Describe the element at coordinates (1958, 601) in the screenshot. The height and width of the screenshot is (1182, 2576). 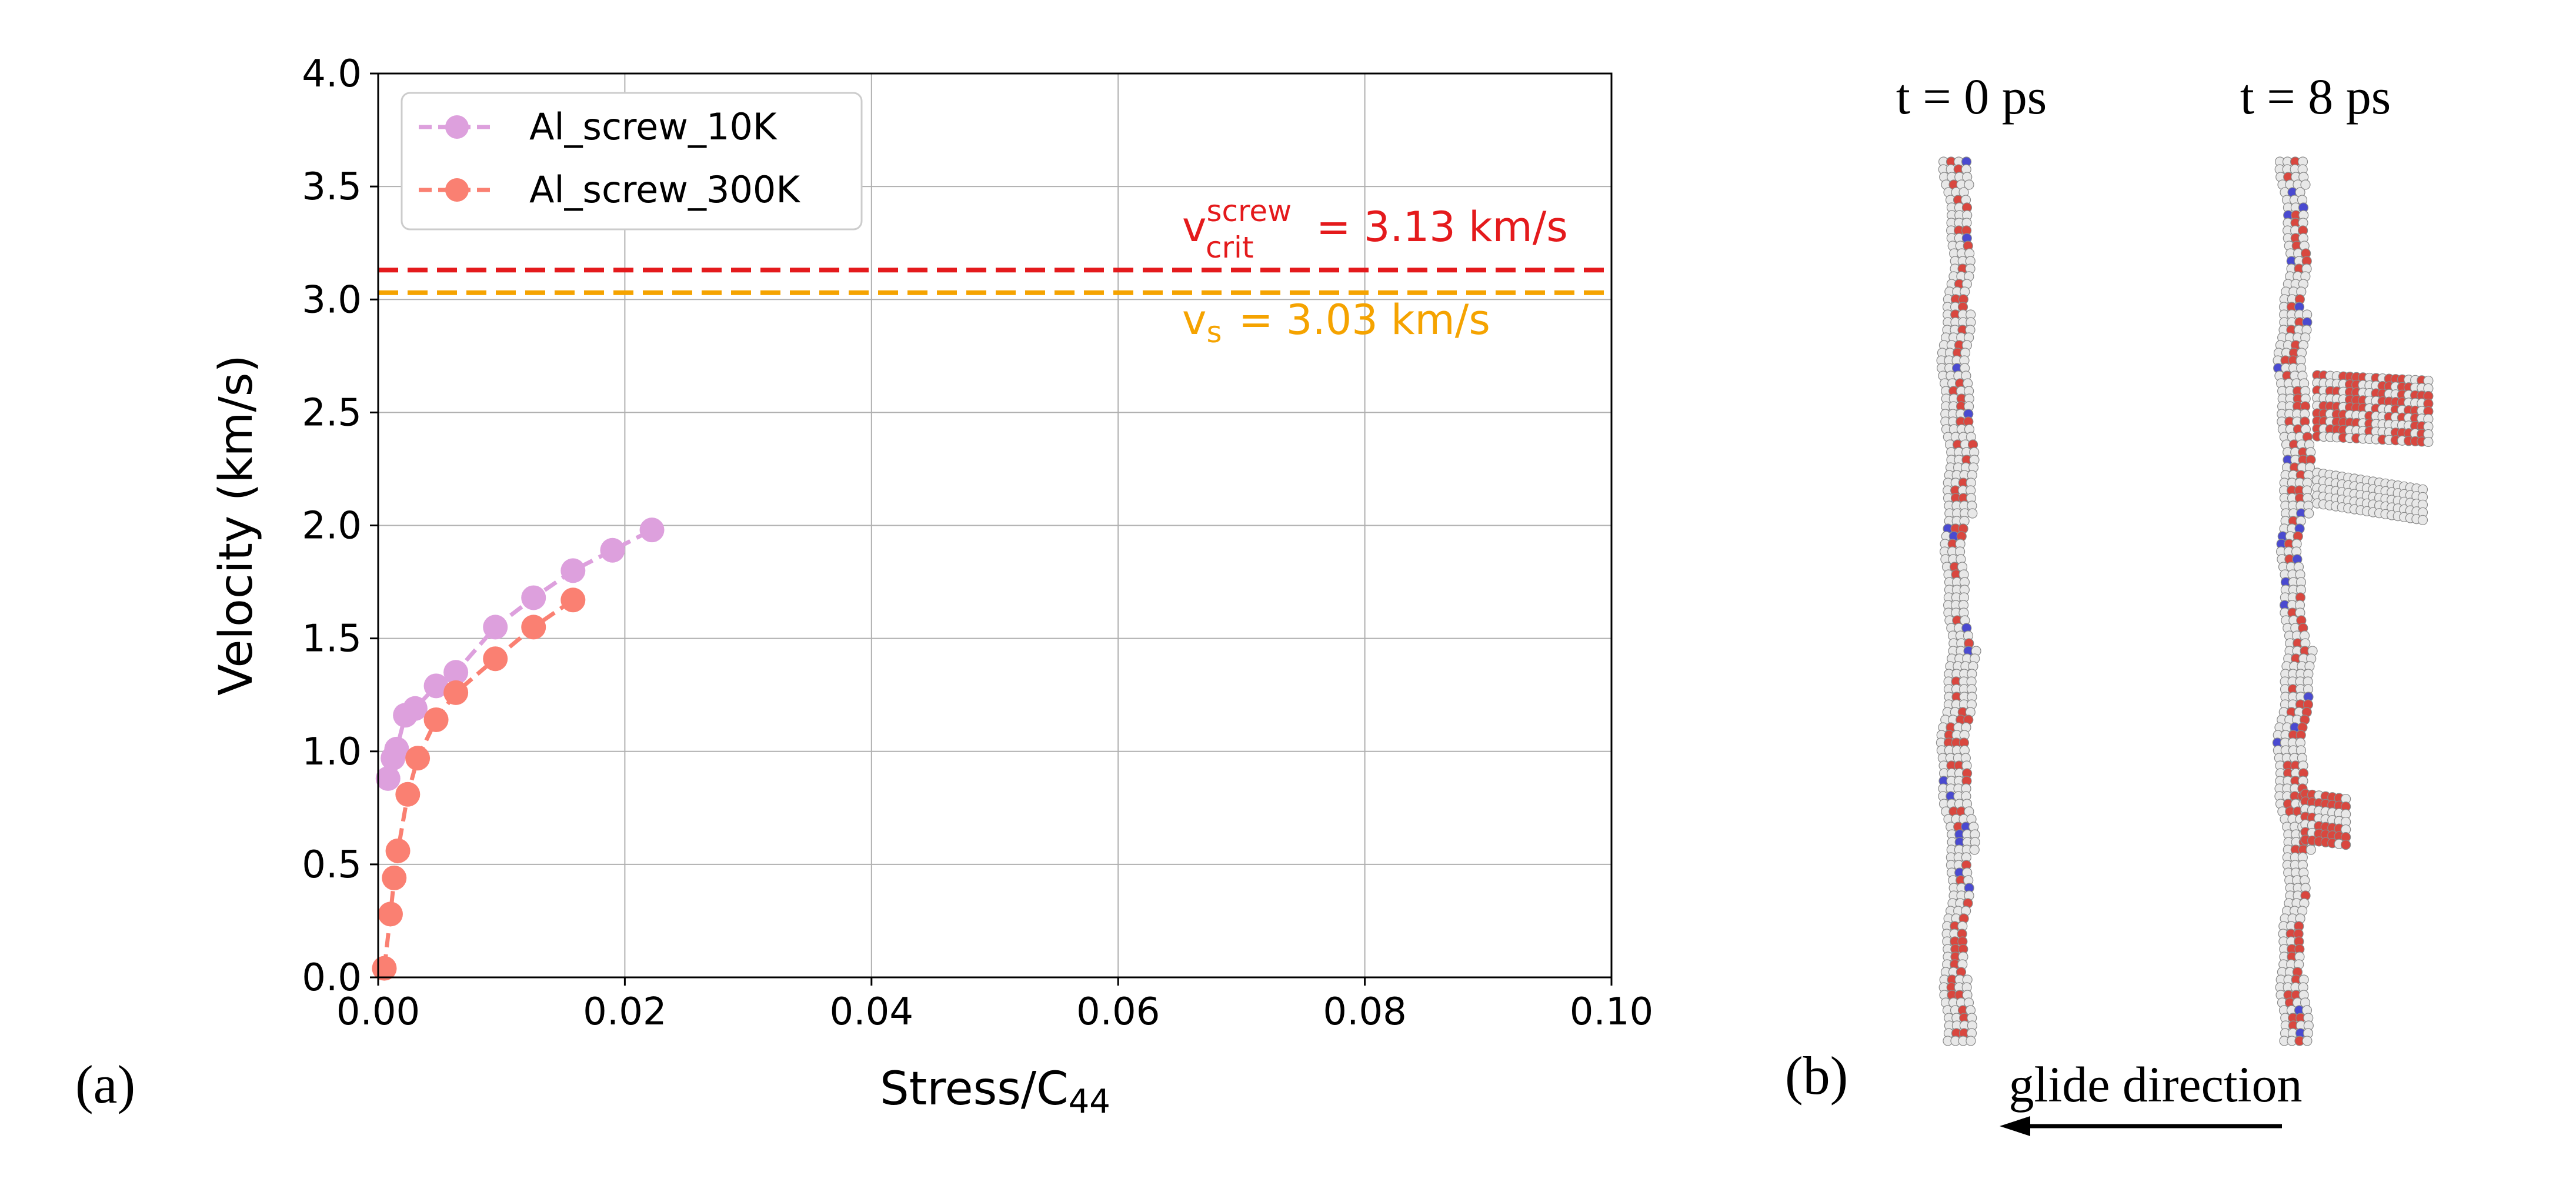
I see `dislocation-snapshot-t0` at that location.